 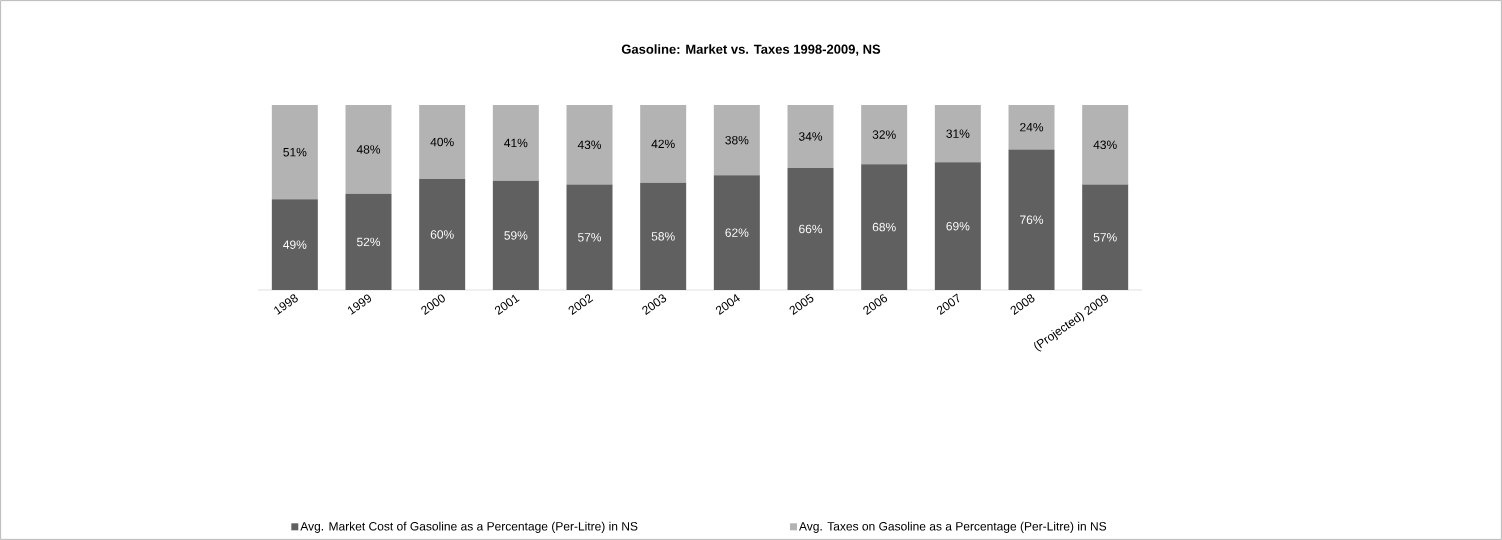 I want to click on data-label: 69%, so click(x=958, y=226).